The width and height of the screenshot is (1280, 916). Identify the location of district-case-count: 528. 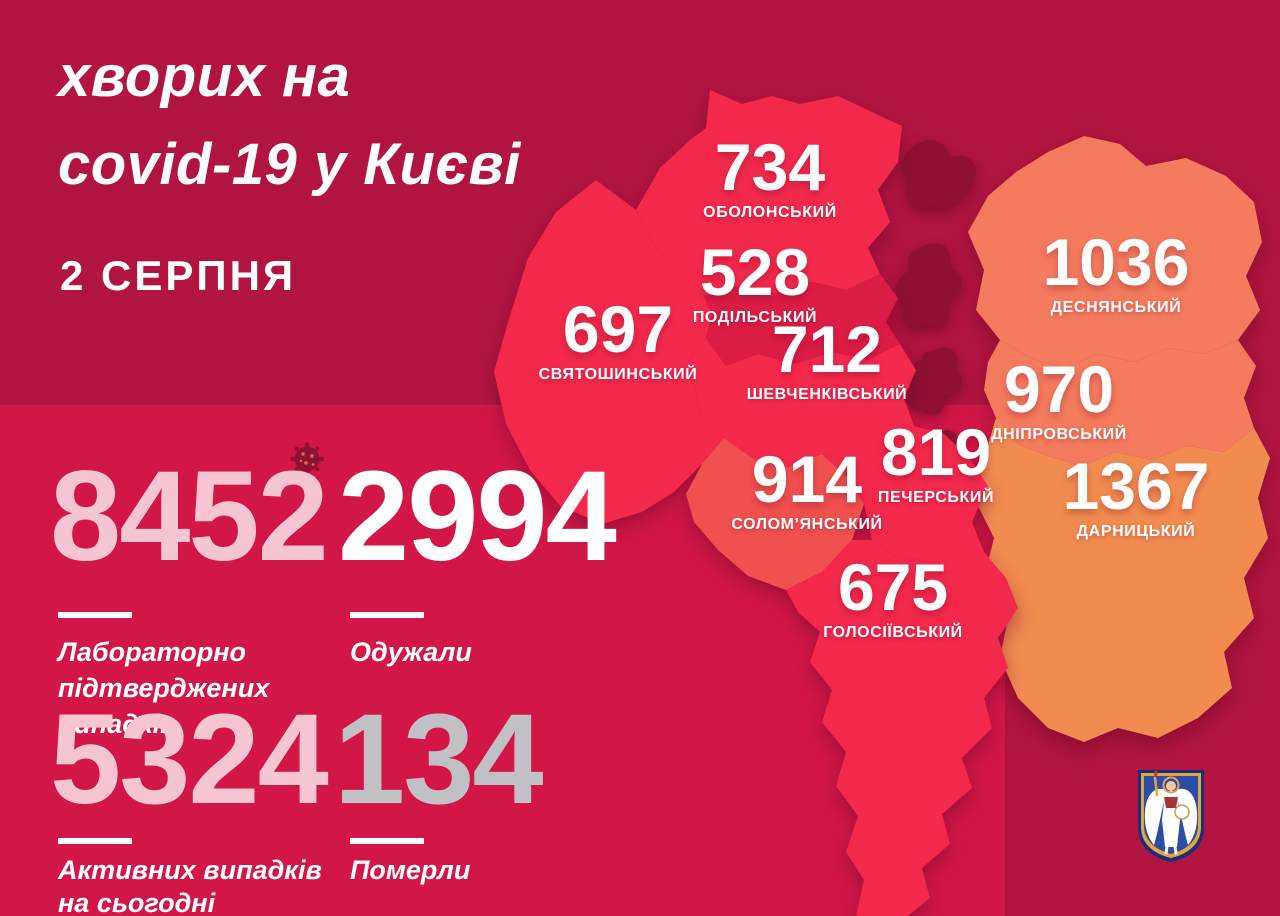
(755, 272).